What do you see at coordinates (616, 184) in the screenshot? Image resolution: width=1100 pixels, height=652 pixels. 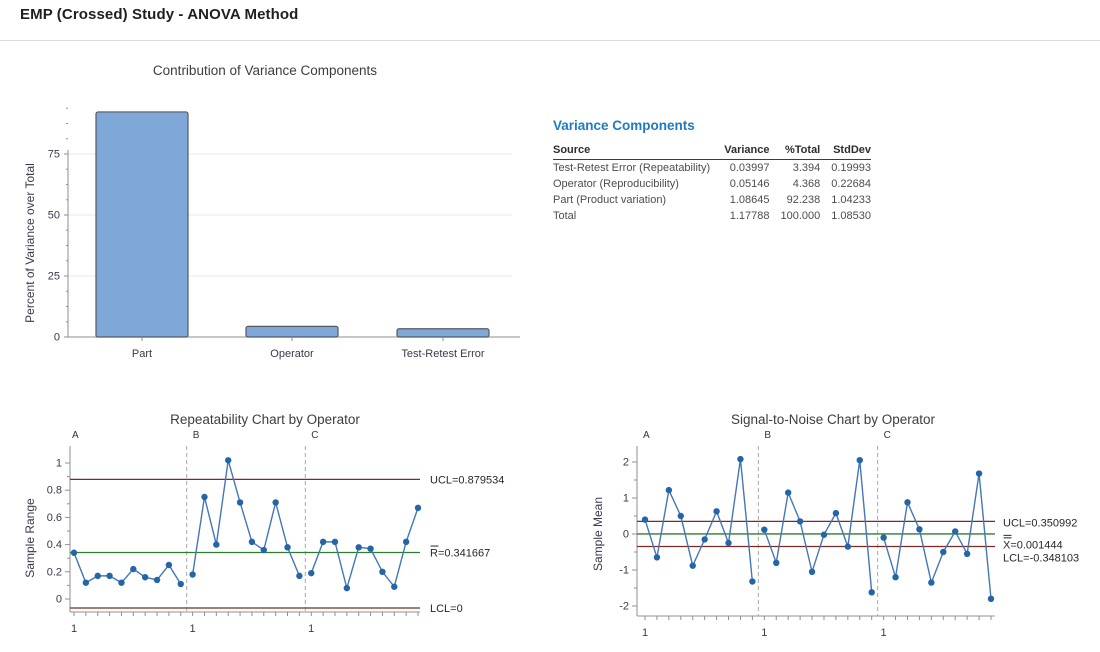 I see `table-cell: Operator (Reproducibility)` at bounding box center [616, 184].